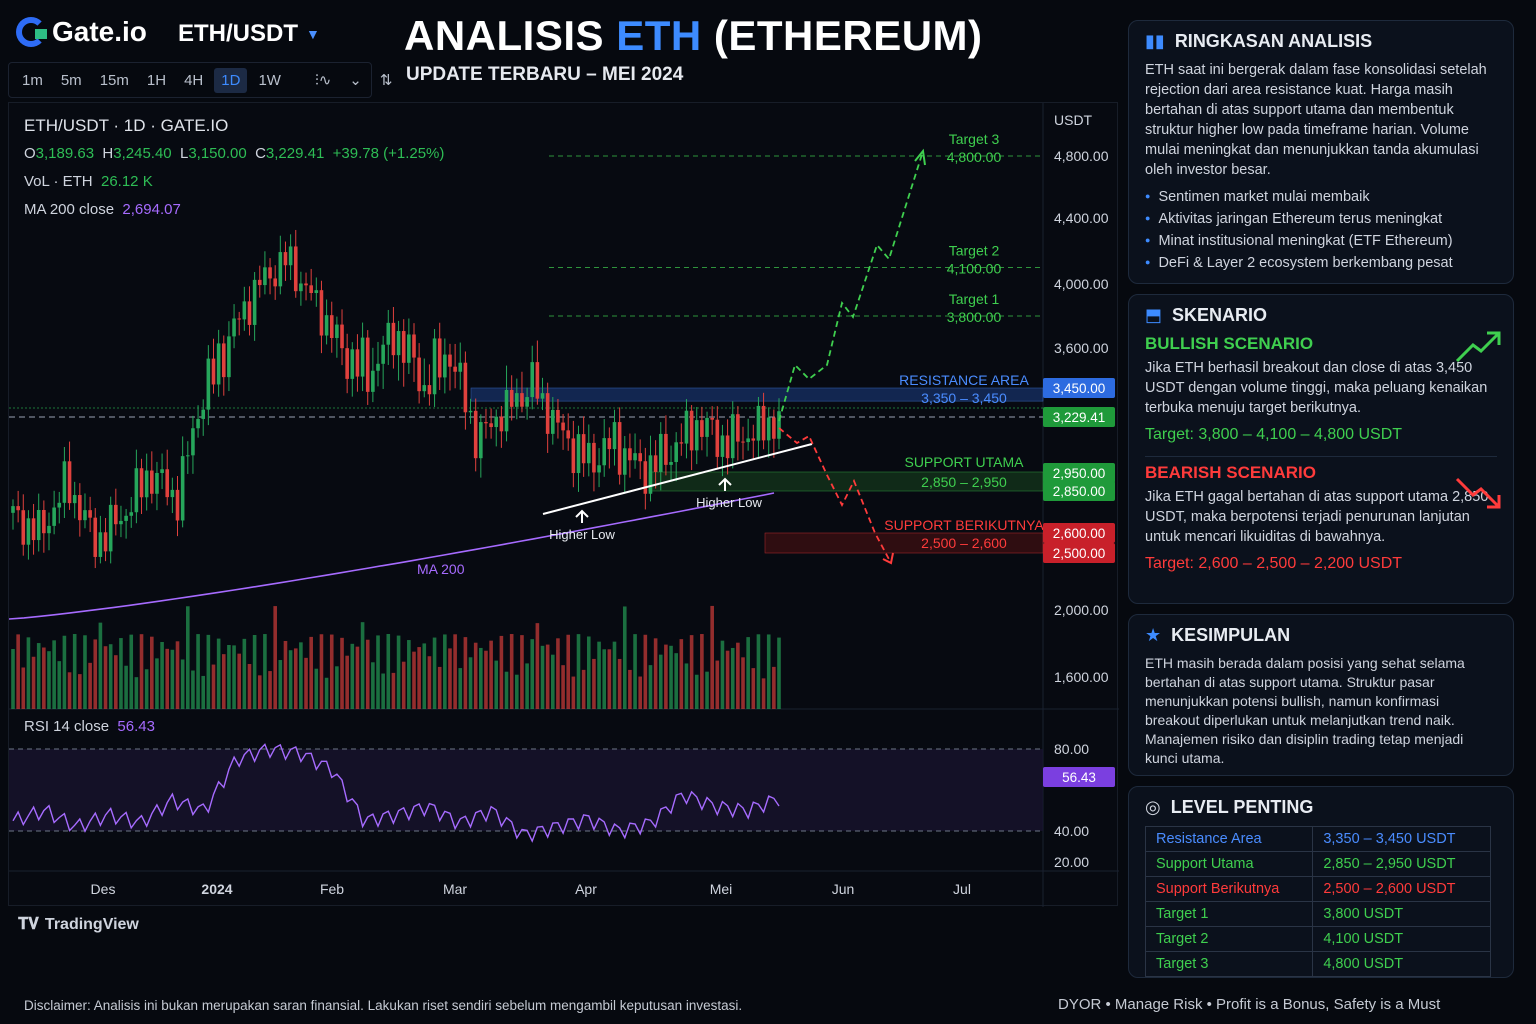 This screenshot has height=1024, width=1536. Describe the element at coordinates (355, 80) in the screenshot. I see `dropdown-caret-icon: ⌄` at that location.